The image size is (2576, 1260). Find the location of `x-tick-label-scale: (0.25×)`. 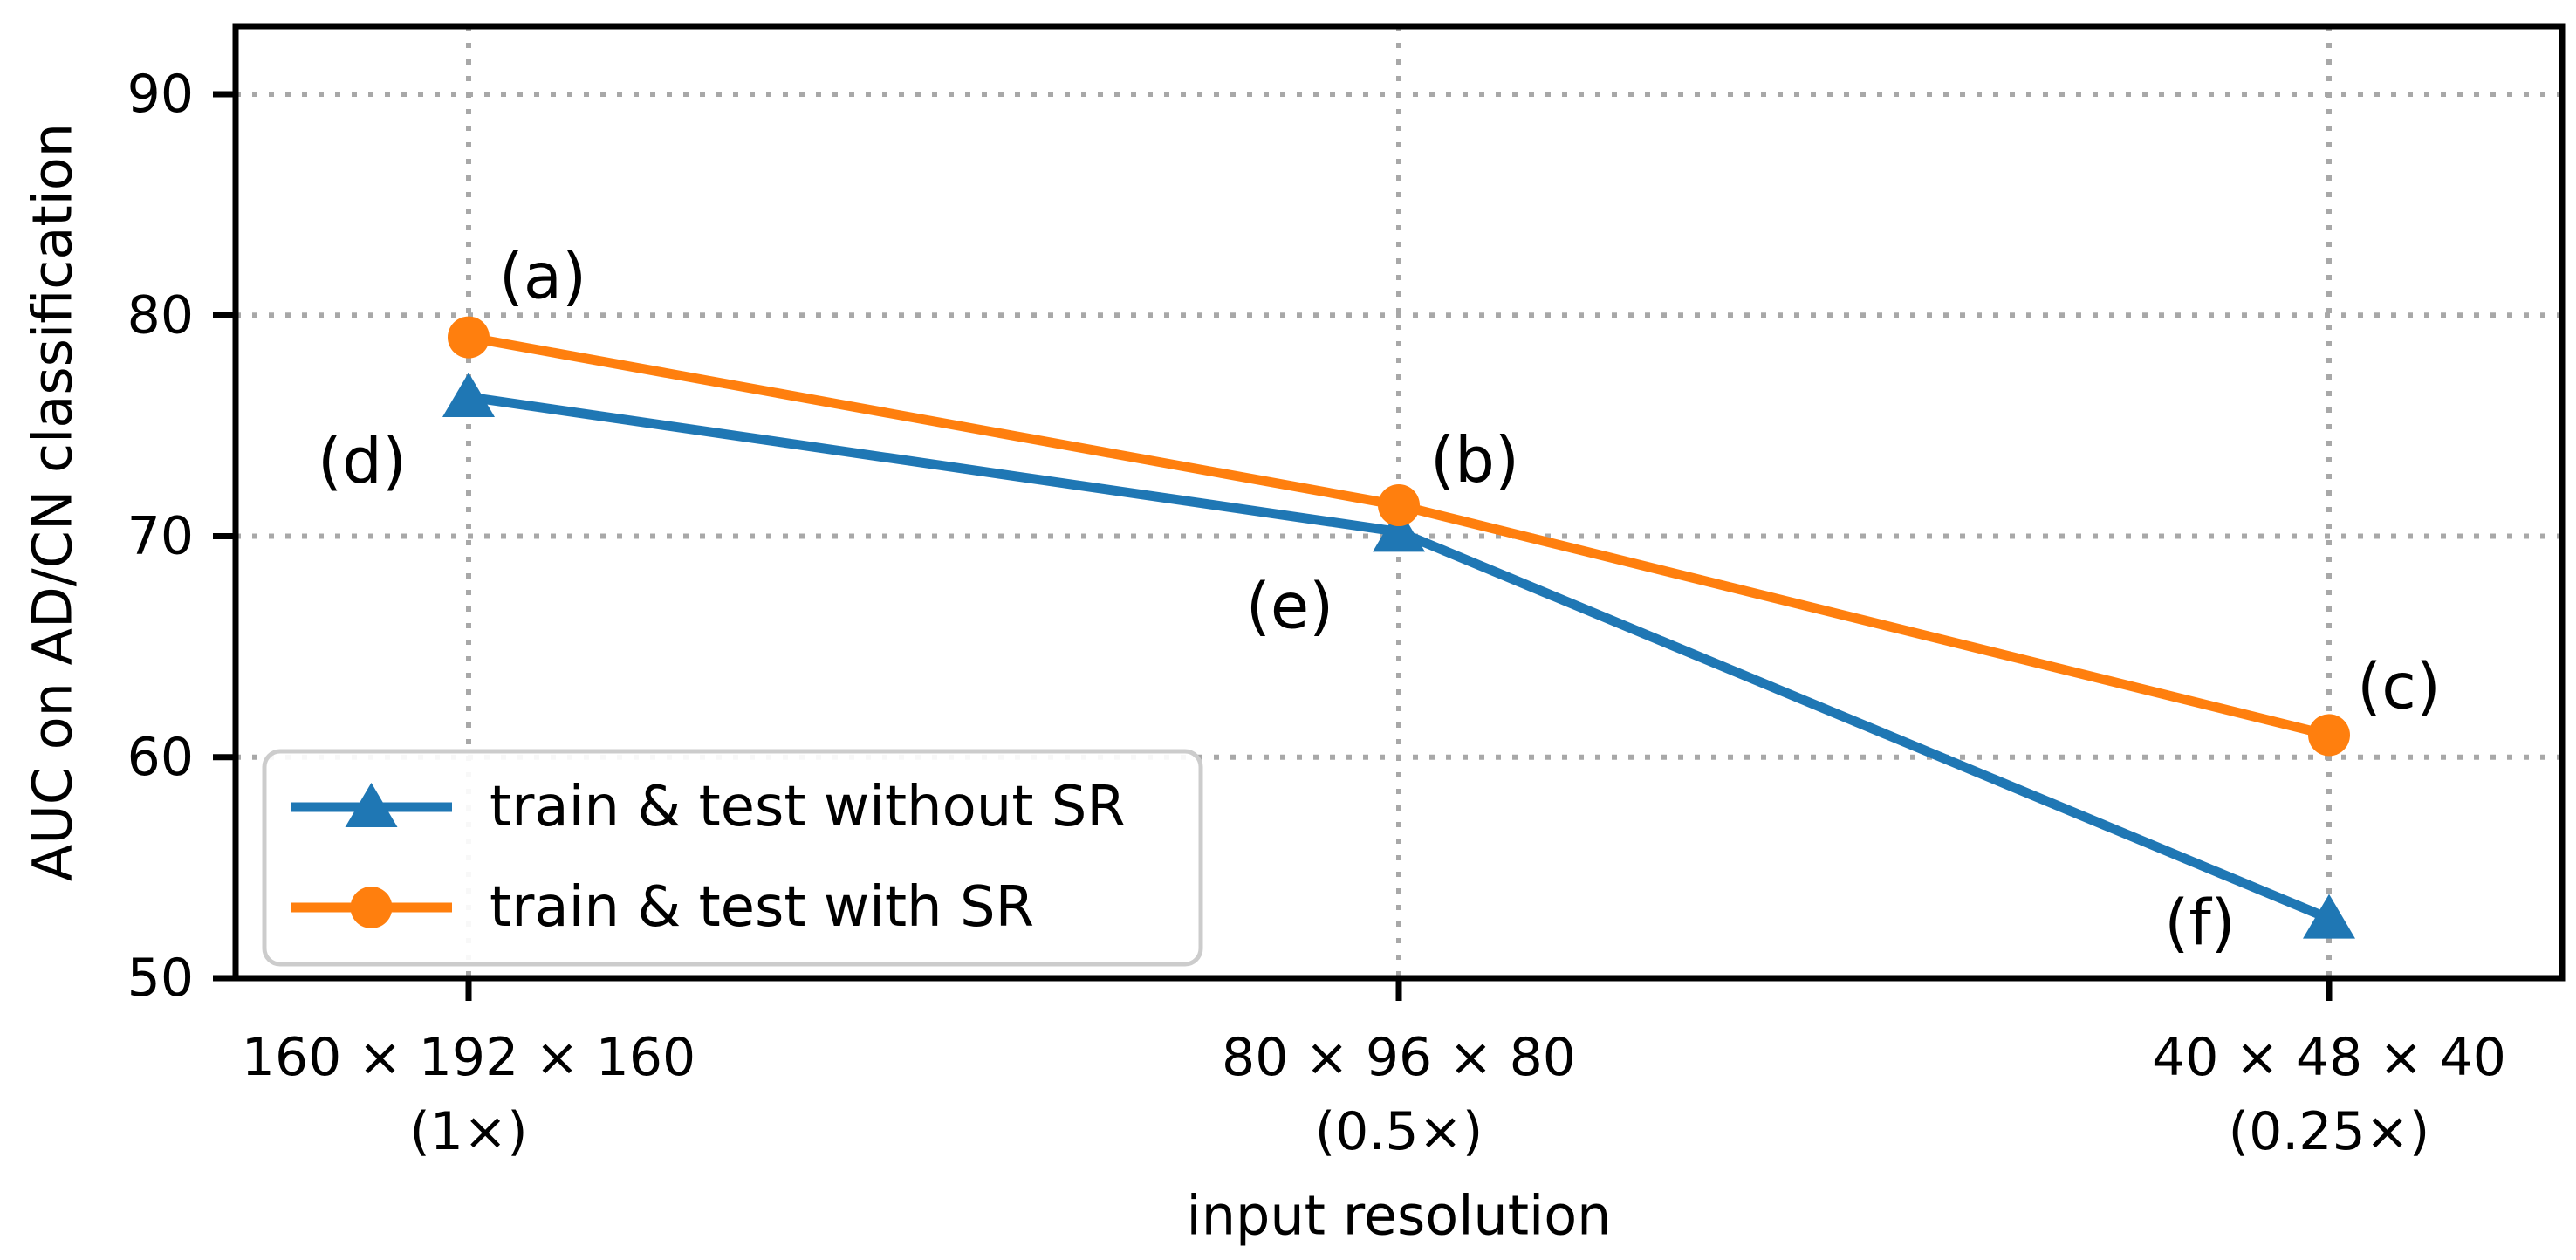

x-tick-label-scale: (0.25×) is located at coordinates (2330, 1131).